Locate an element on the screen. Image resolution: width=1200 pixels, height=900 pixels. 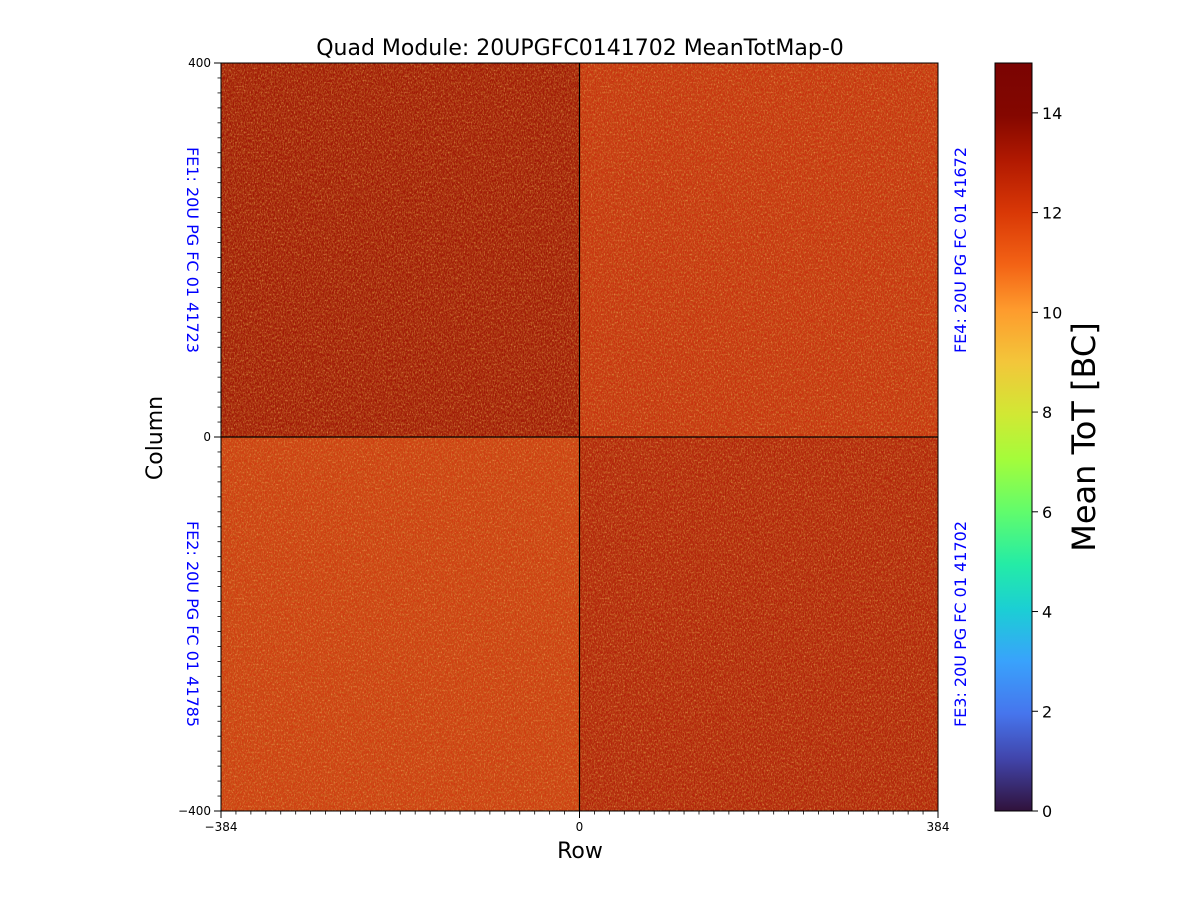
colorbar-tick-label: 6 is located at coordinates (1047, 512).